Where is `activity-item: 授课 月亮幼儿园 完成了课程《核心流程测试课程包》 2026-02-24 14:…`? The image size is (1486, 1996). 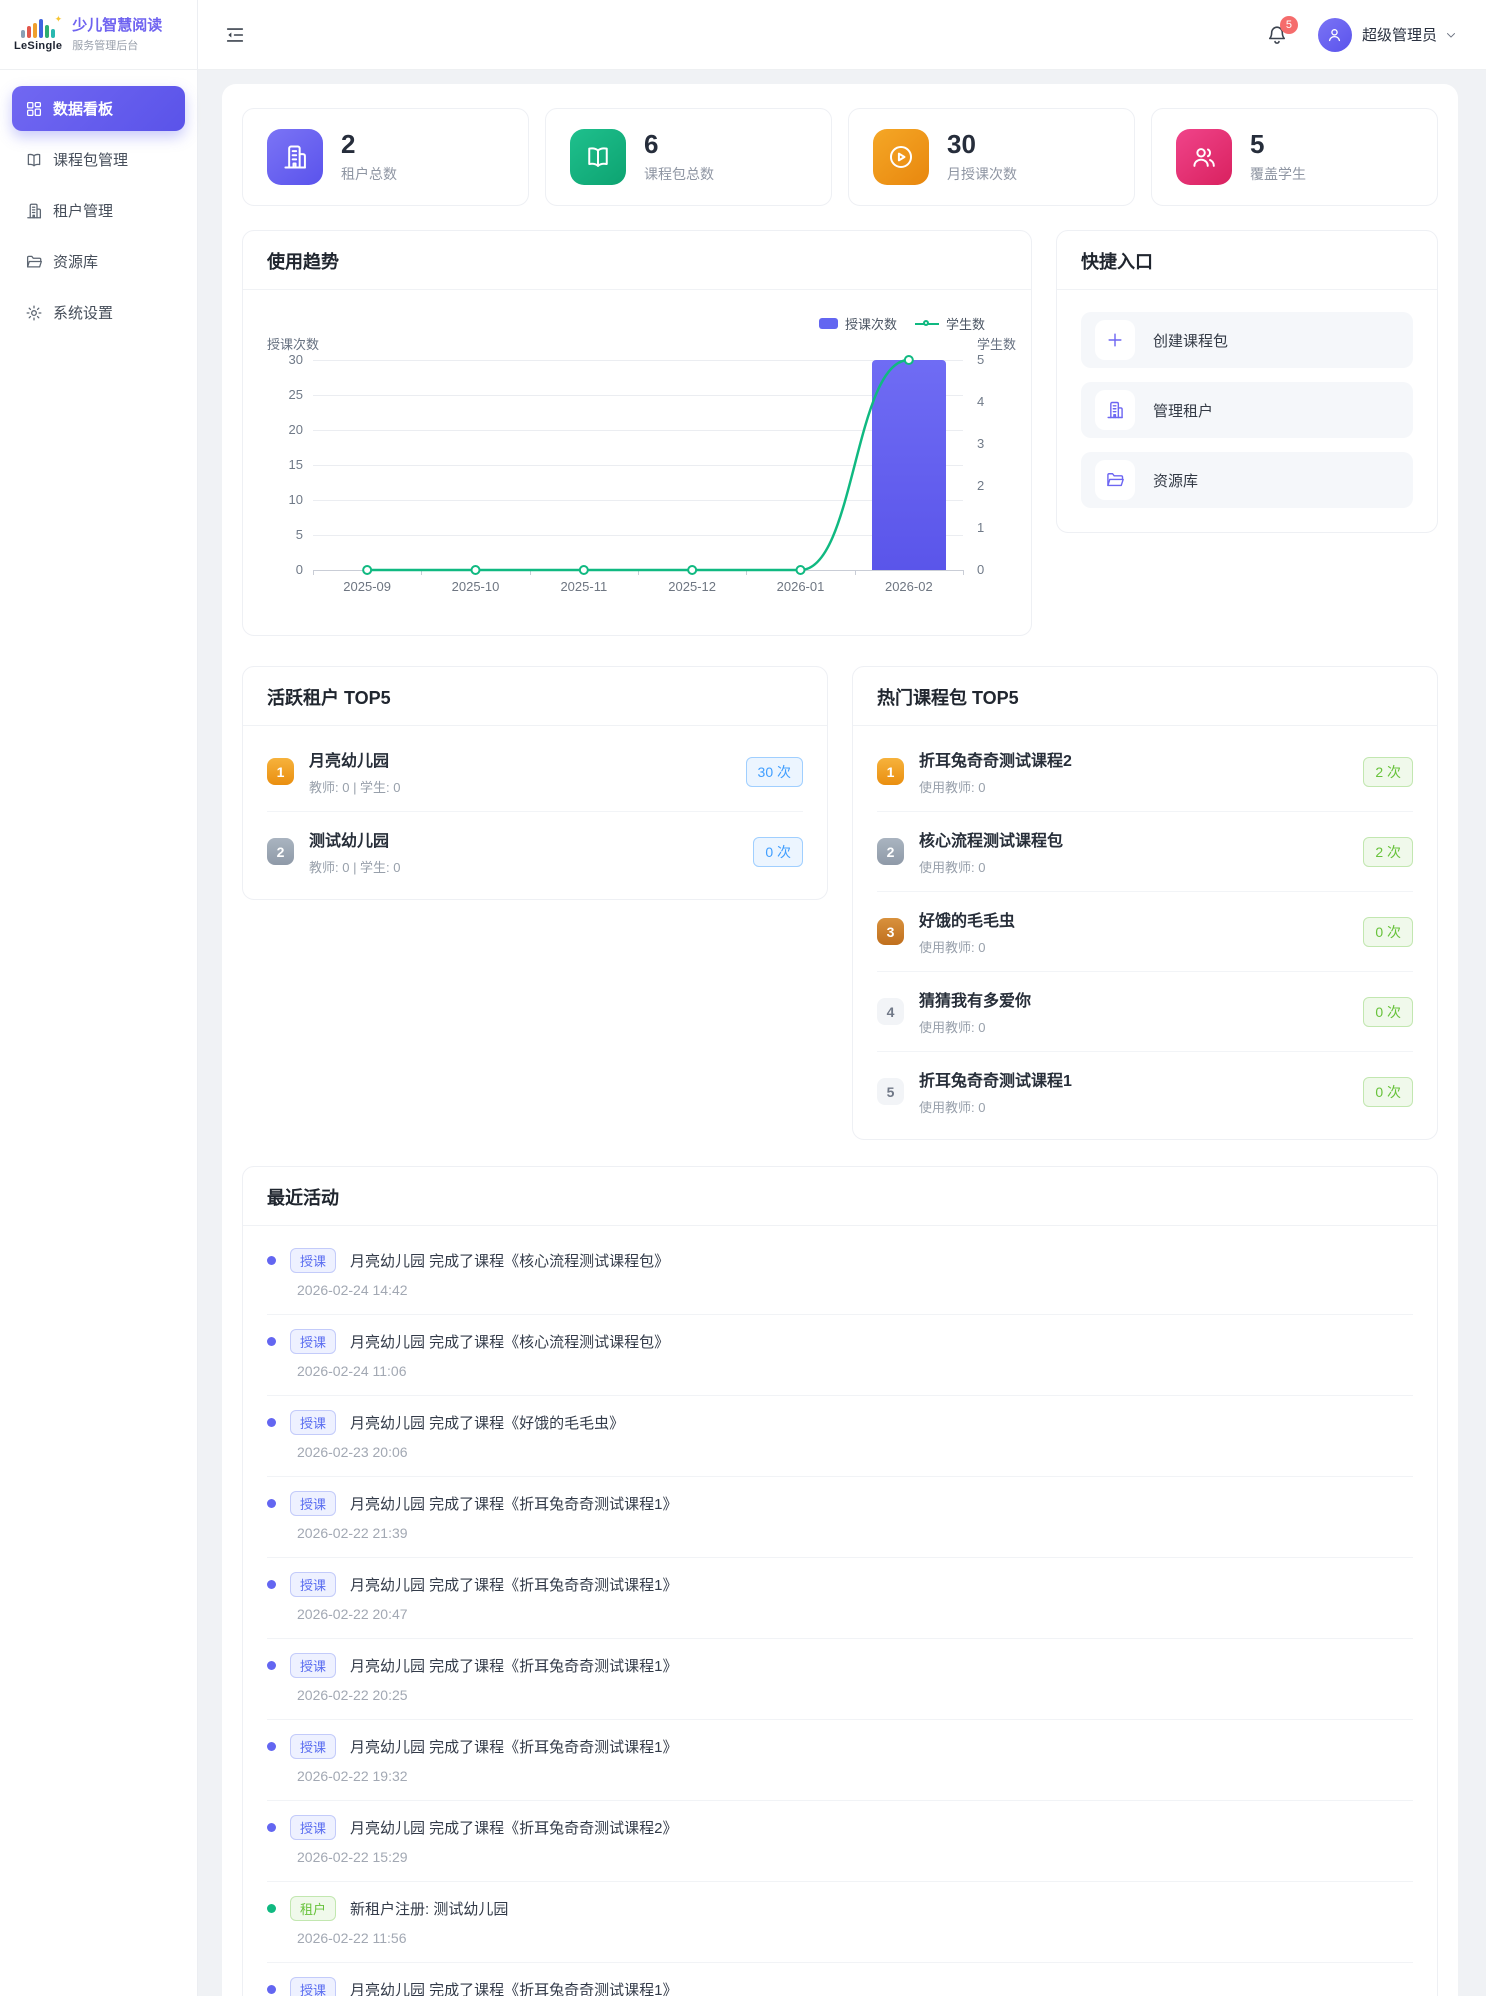 activity-item: 授课 月亮幼儿园 完成了课程《核心流程测试课程包》 2026-02-24 14:… is located at coordinates (840, 1274).